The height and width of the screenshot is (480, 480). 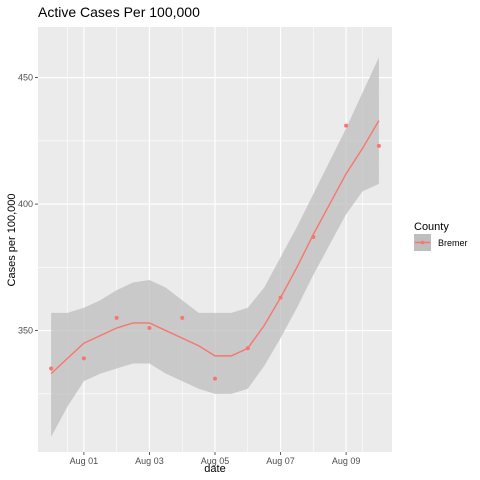 I want to click on legend-title: County, so click(x=431, y=227).